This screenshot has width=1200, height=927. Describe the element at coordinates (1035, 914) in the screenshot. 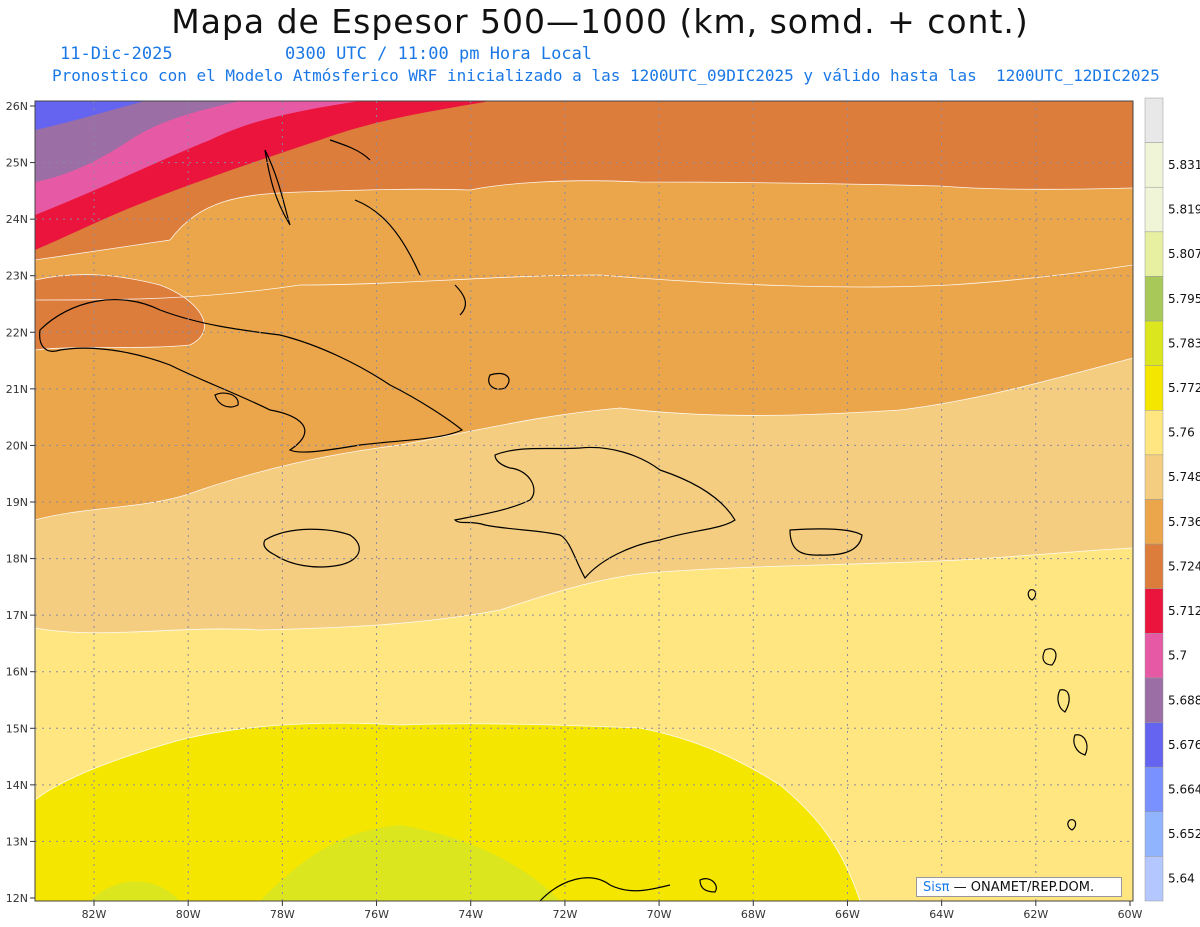

I see `lon-label: 62W` at that location.